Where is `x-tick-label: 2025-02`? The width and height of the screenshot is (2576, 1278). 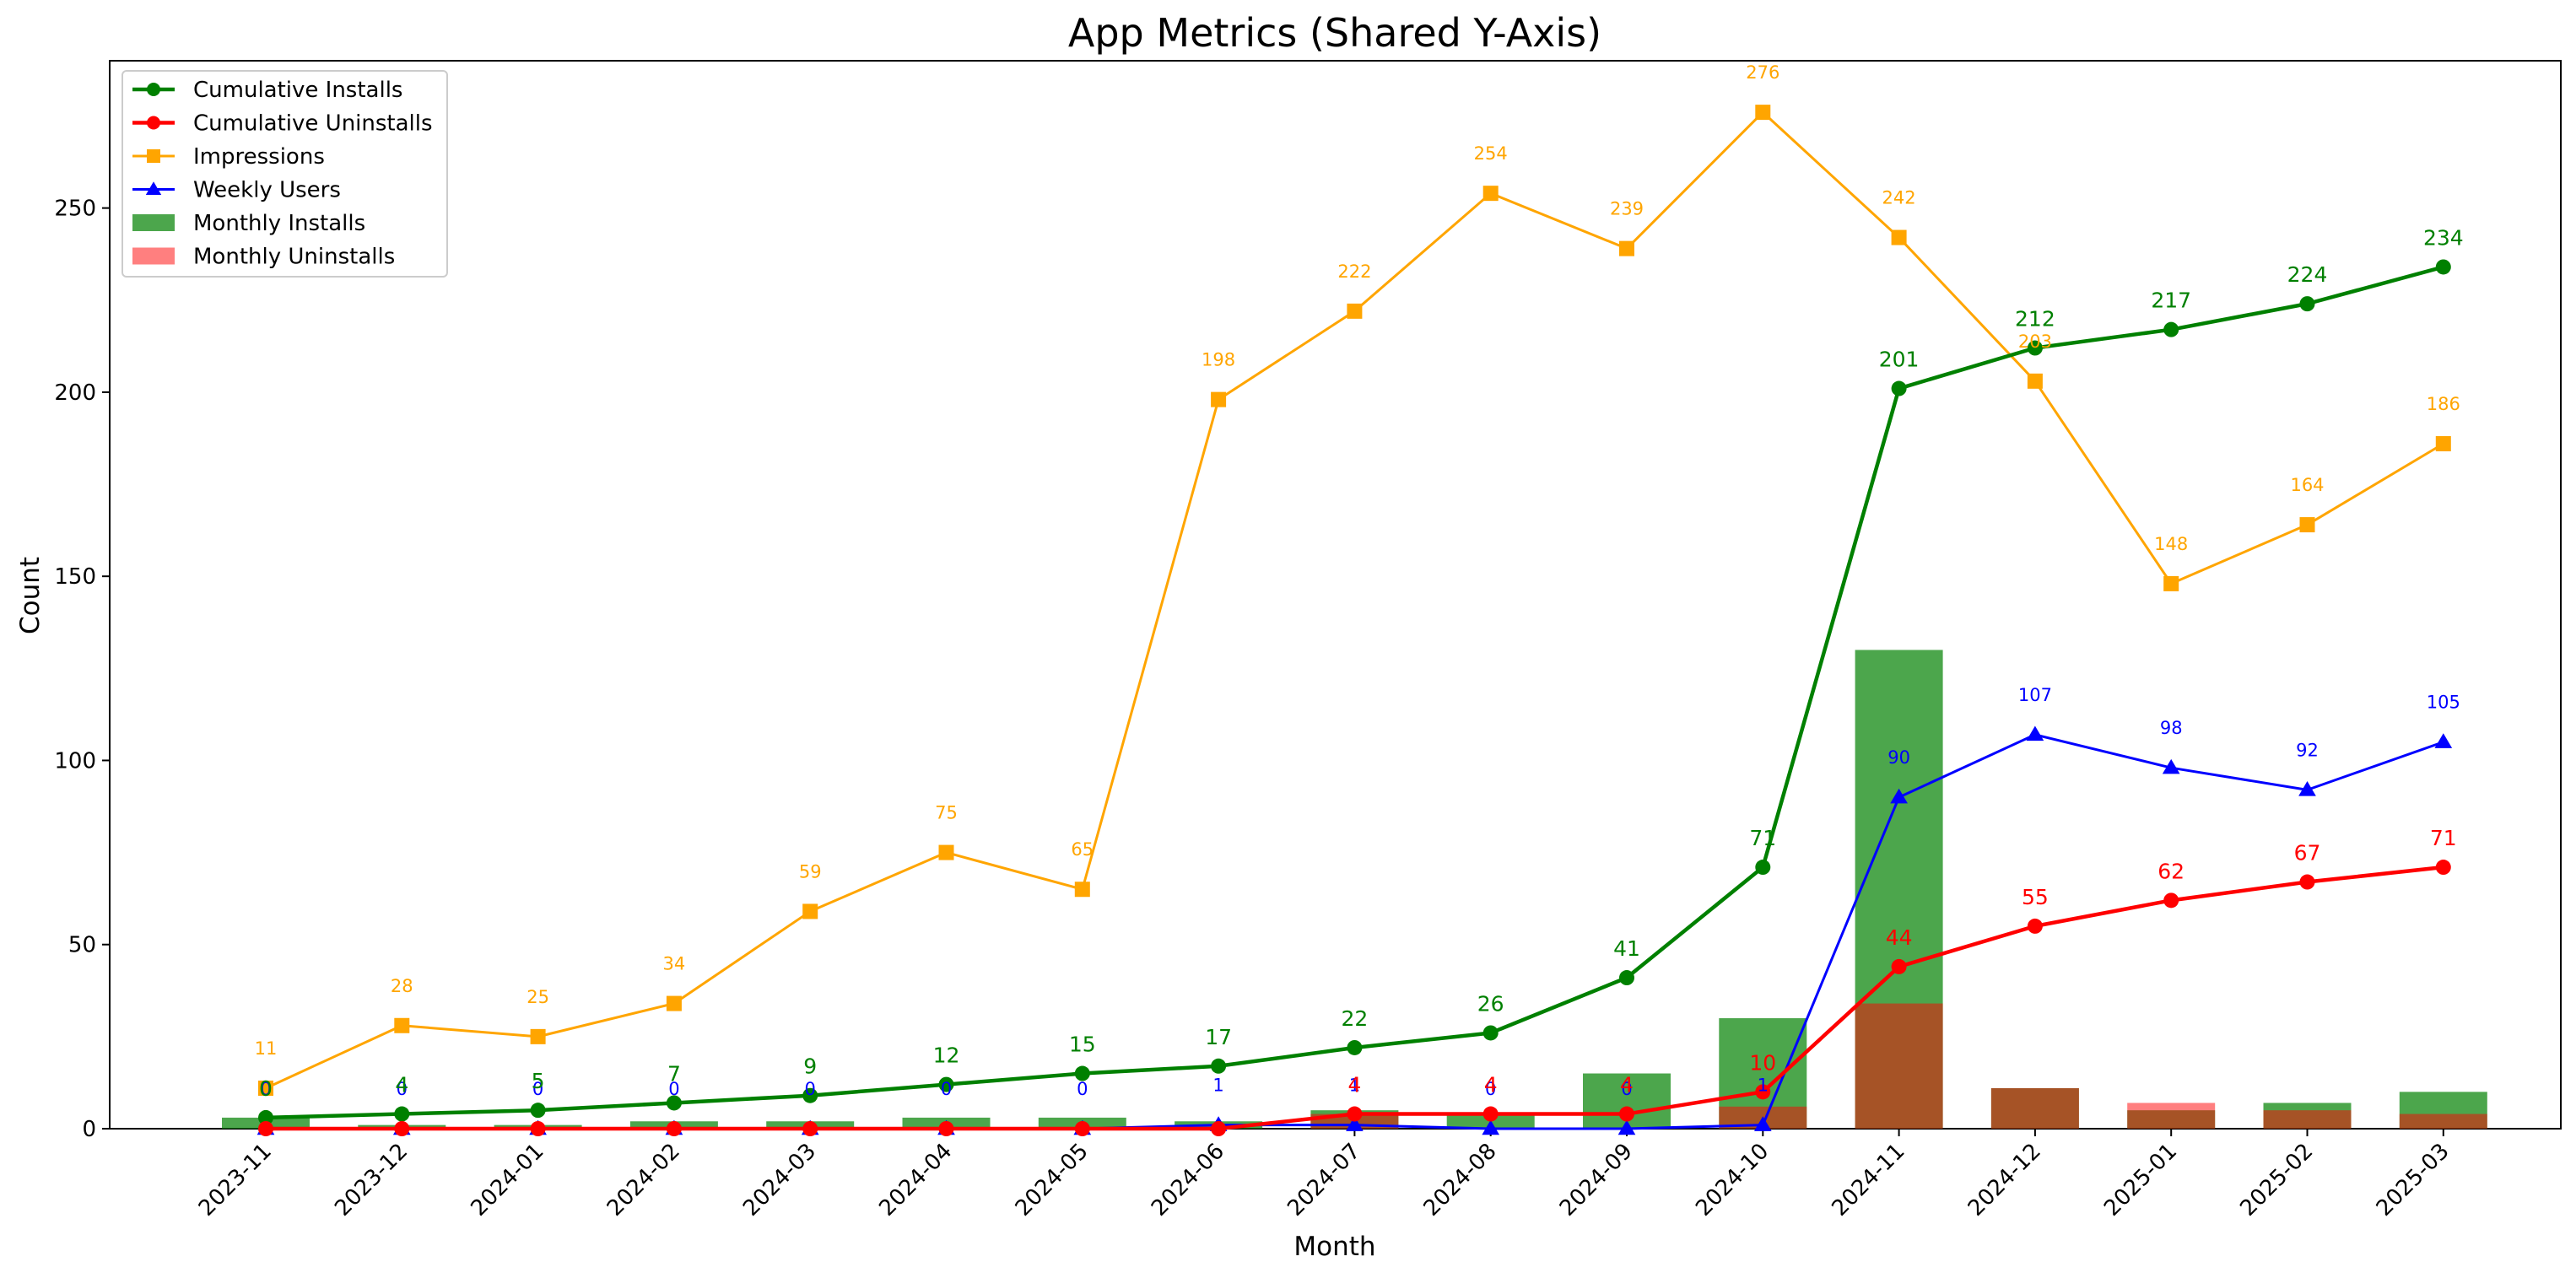 x-tick-label: 2025-02 is located at coordinates (2276, 1180).